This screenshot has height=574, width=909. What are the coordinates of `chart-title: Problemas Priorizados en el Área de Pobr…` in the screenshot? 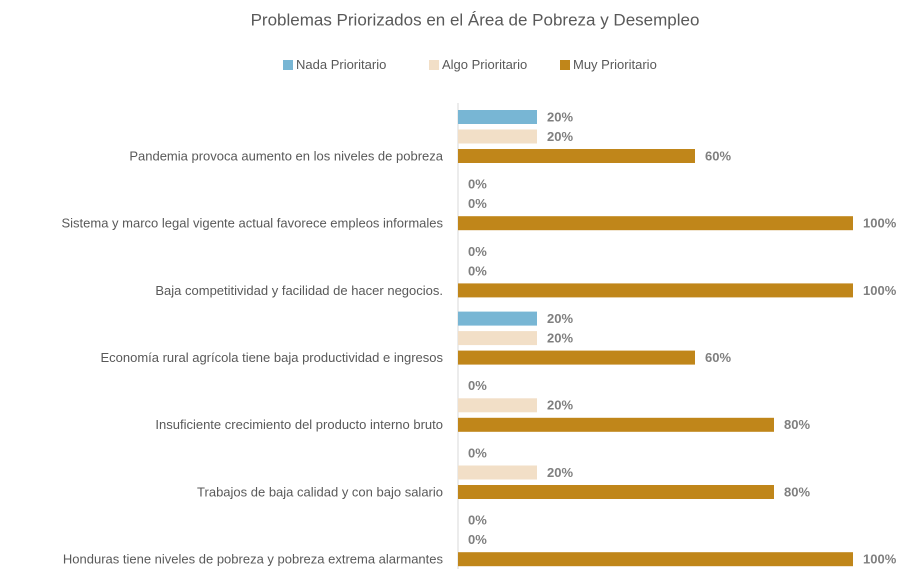 It's located at (475, 19).